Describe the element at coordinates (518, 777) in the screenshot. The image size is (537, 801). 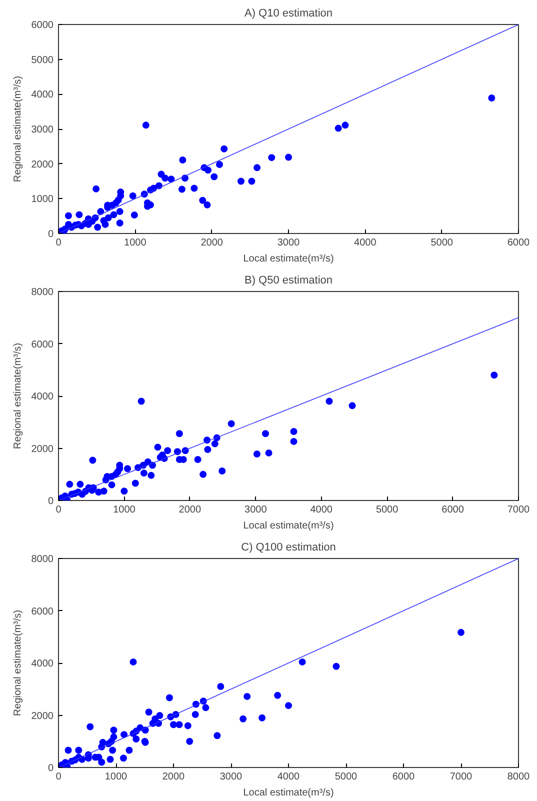
I see `x-tick-label: 8000` at that location.